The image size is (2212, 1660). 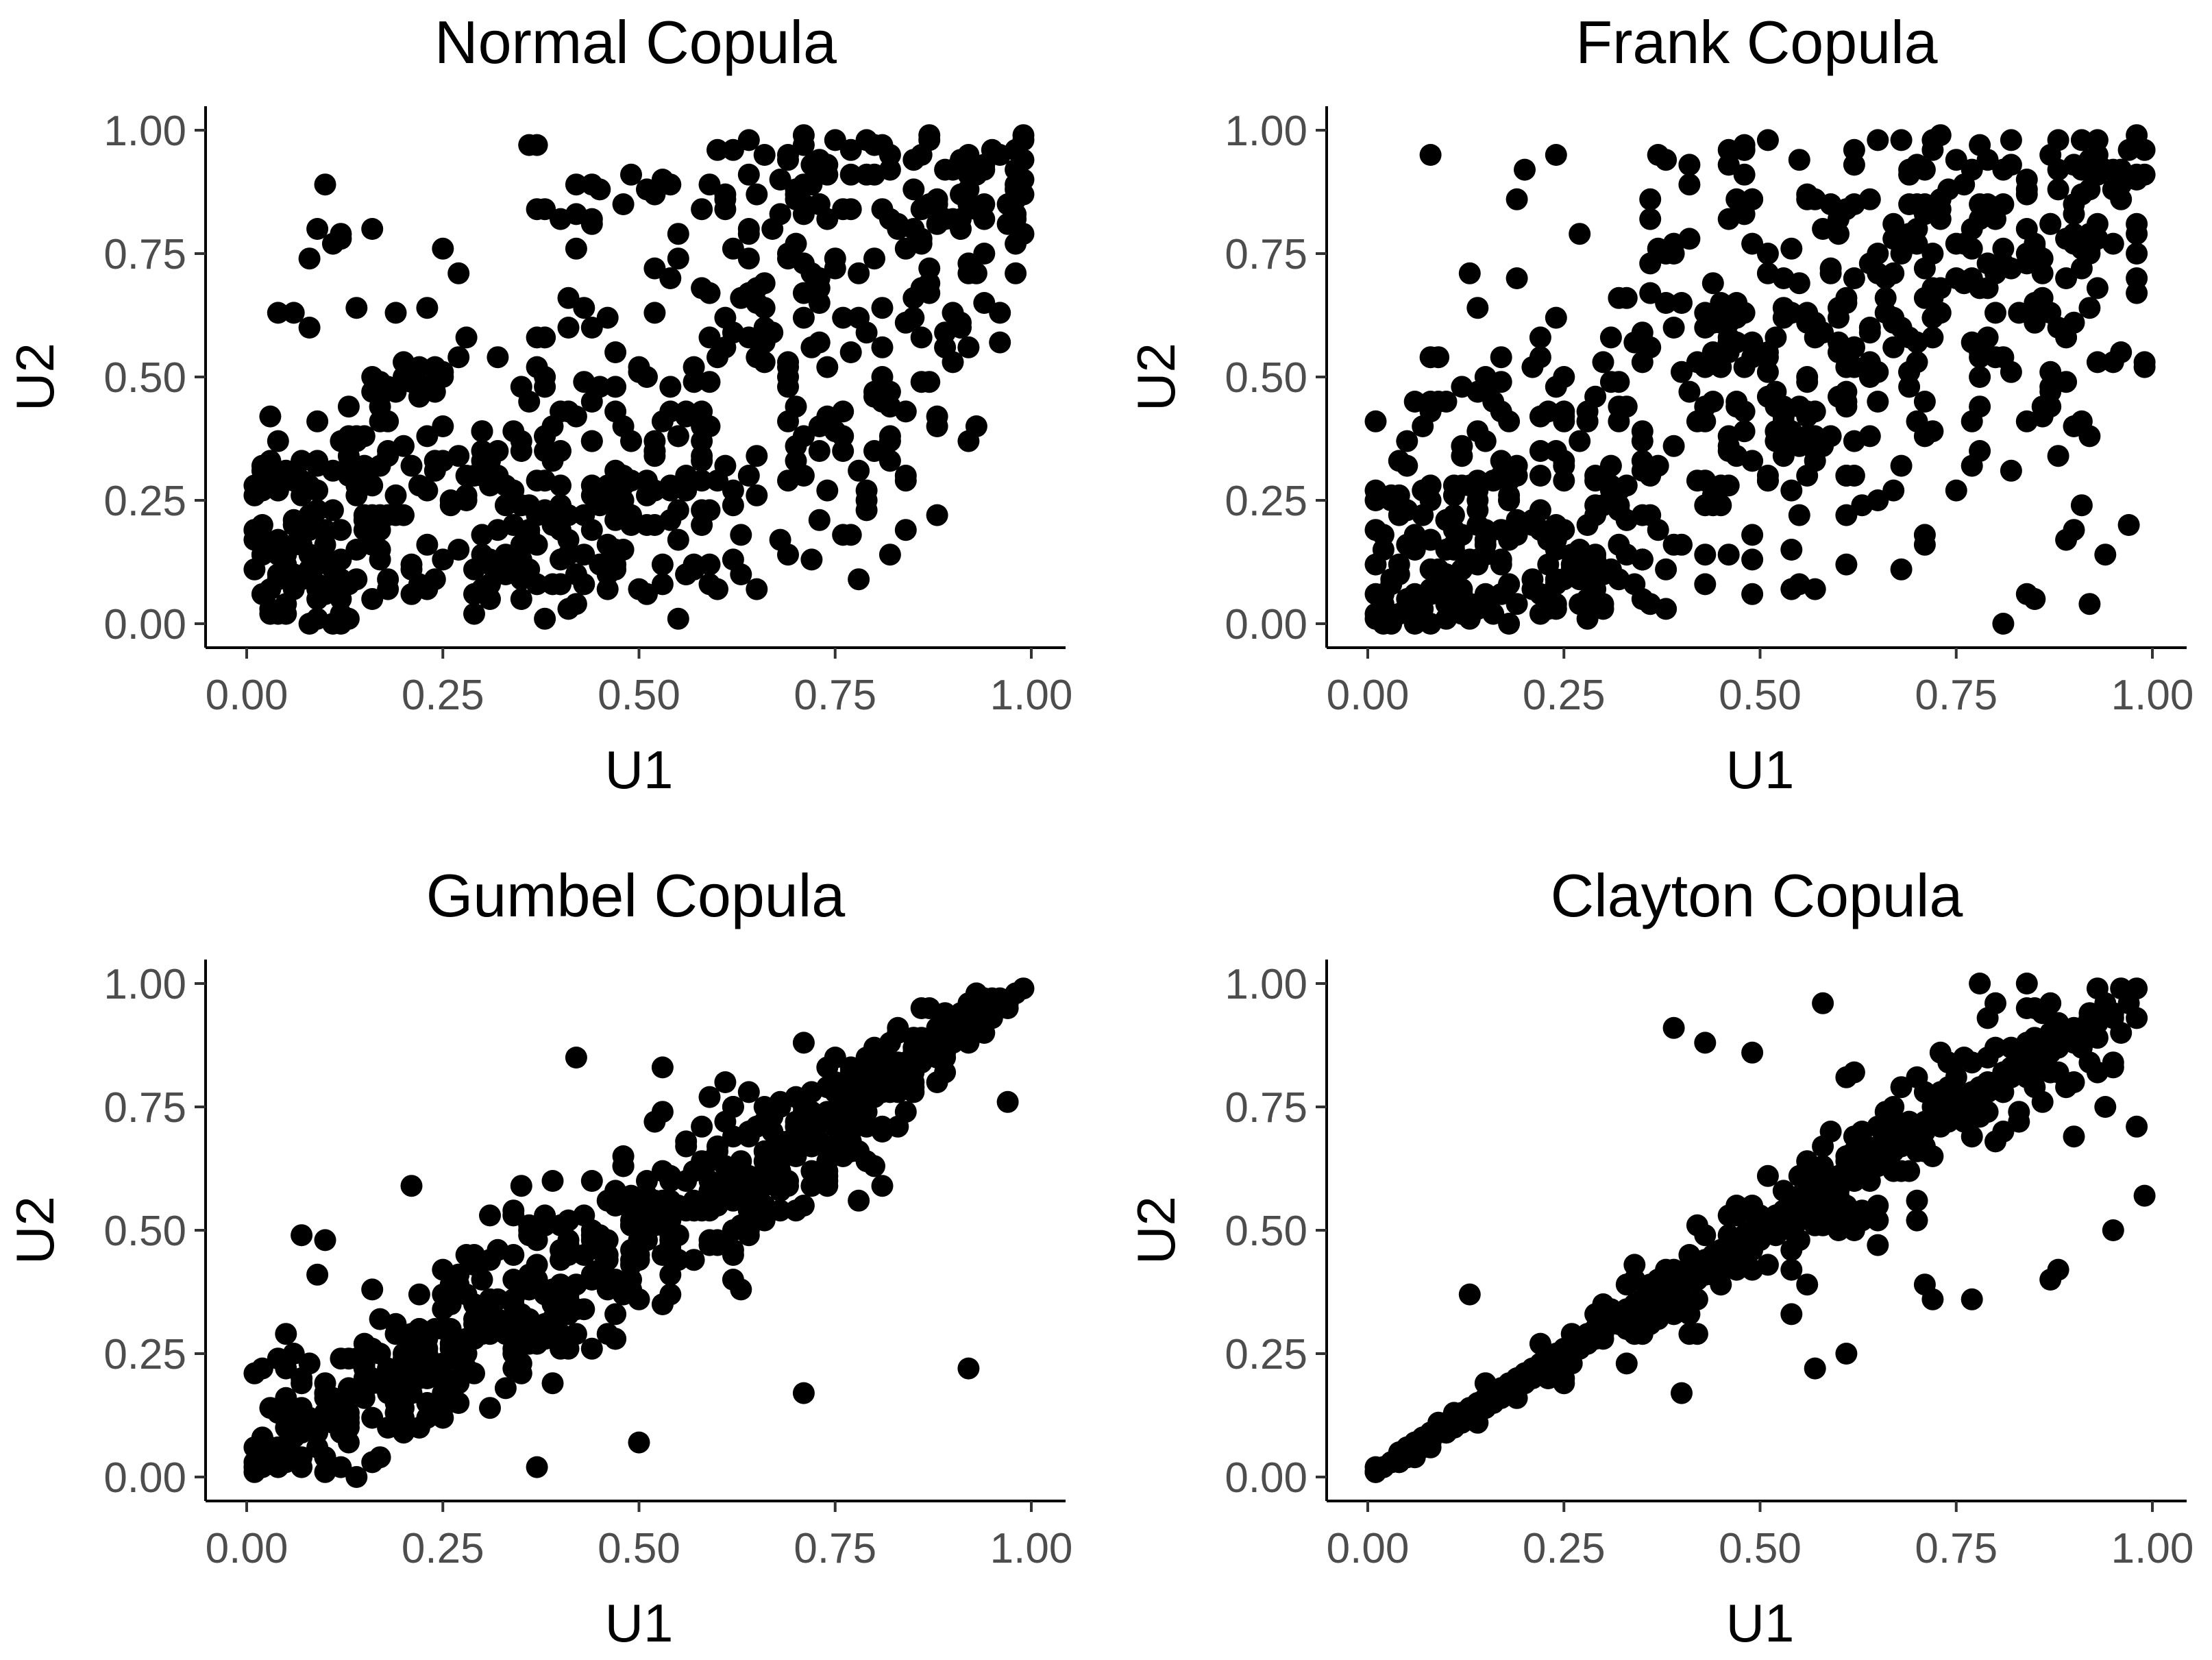 What do you see at coordinates (1266, 501) in the screenshot?
I see `frank-copula-y-tick-label: 0.25` at bounding box center [1266, 501].